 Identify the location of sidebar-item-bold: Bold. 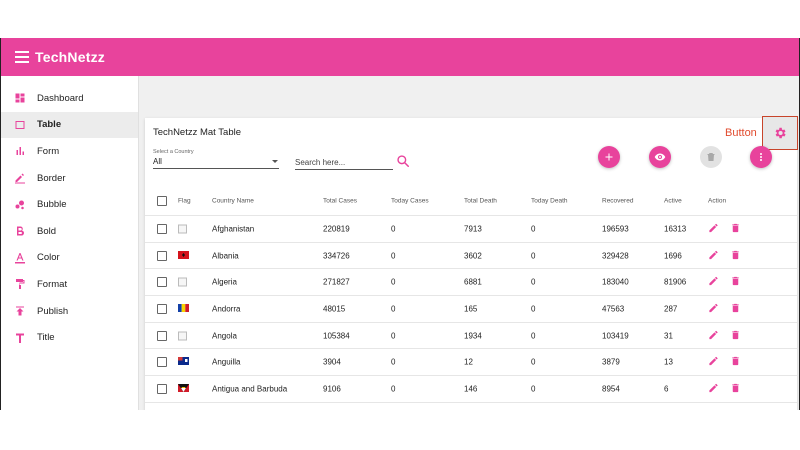
(69, 231).